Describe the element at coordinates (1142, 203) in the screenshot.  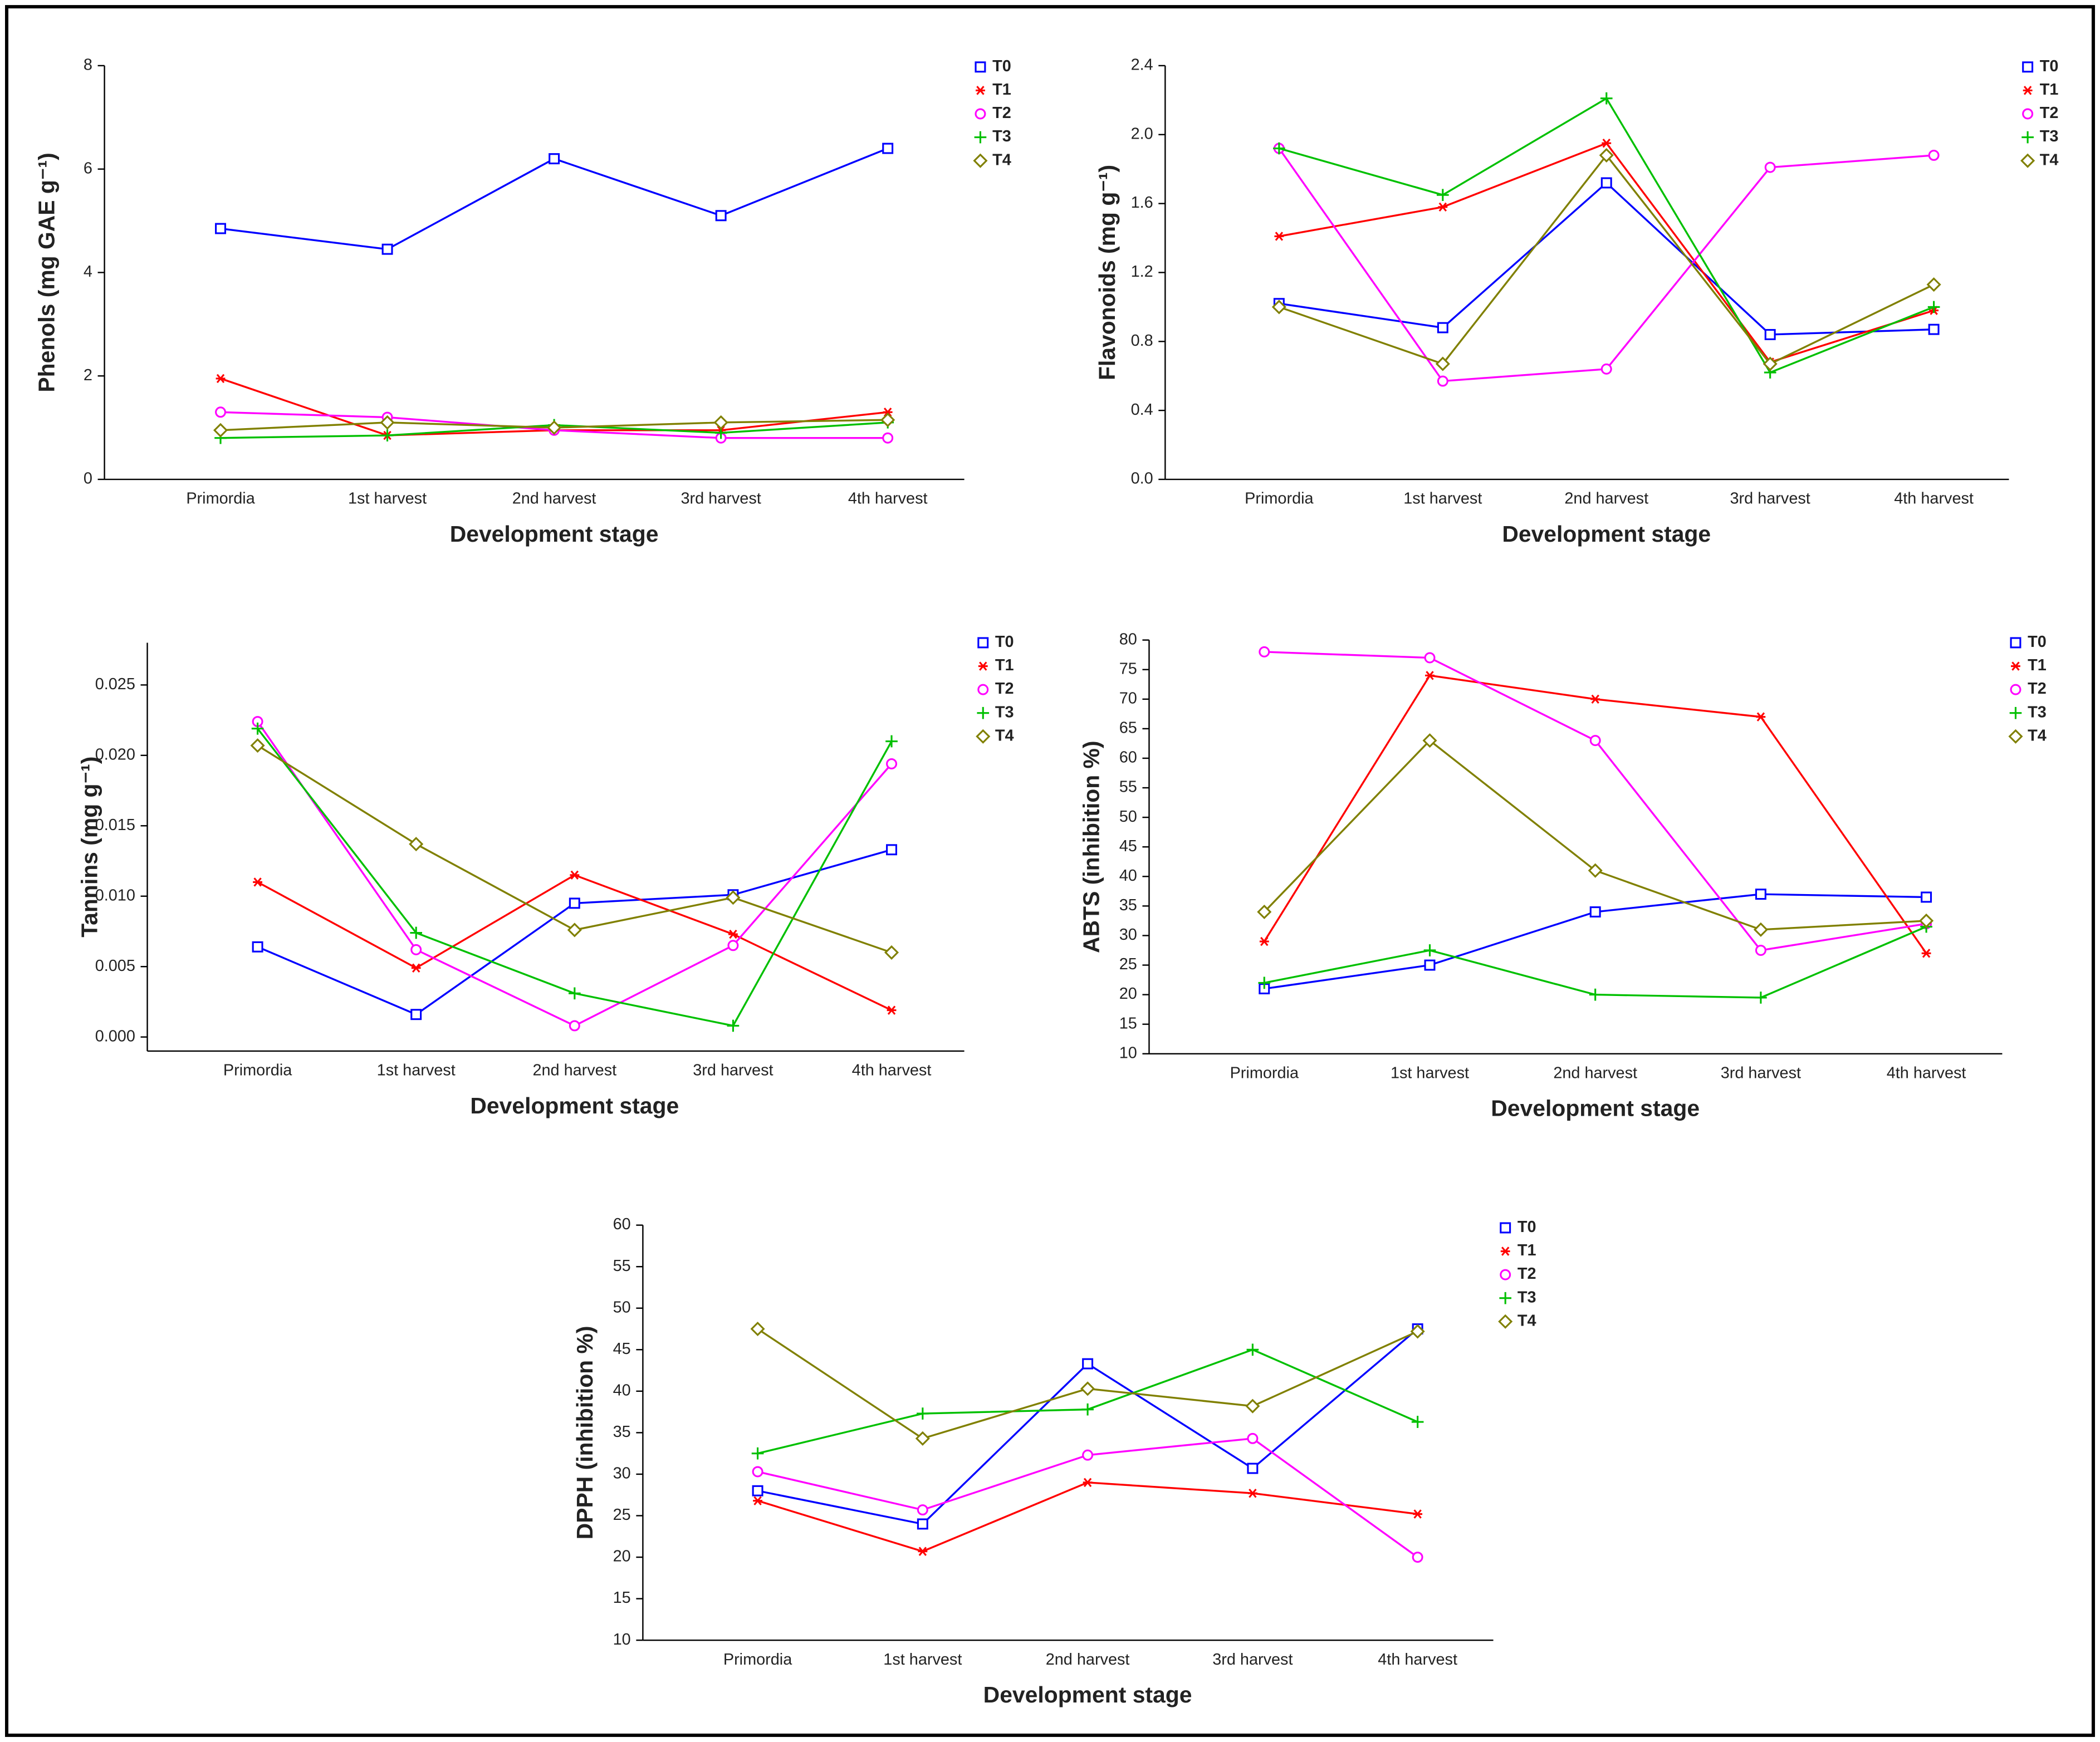
I see `y-tick-label: 1.6` at that location.